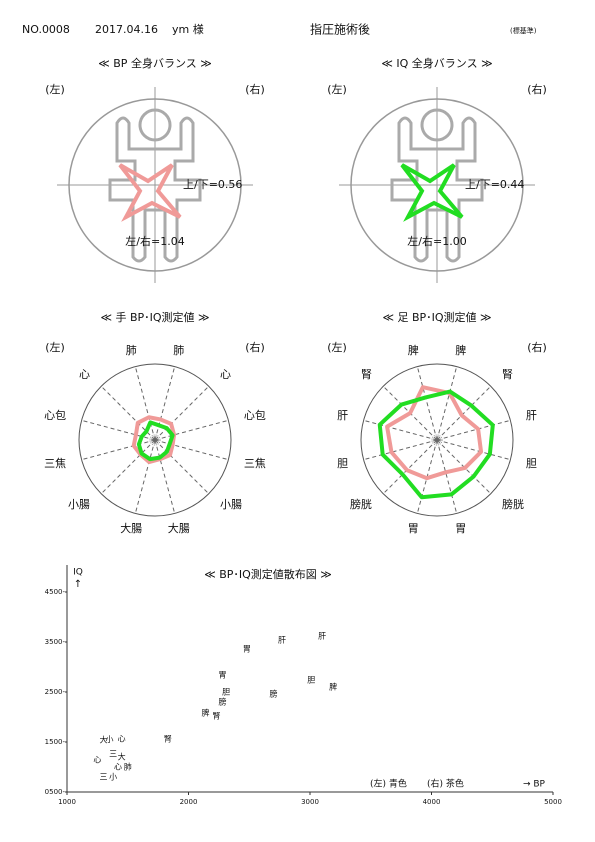 The image size is (595, 842). Describe the element at coordinates (55, 592) in the screenshot. I see `y-tick-label: 4500-` at that location.